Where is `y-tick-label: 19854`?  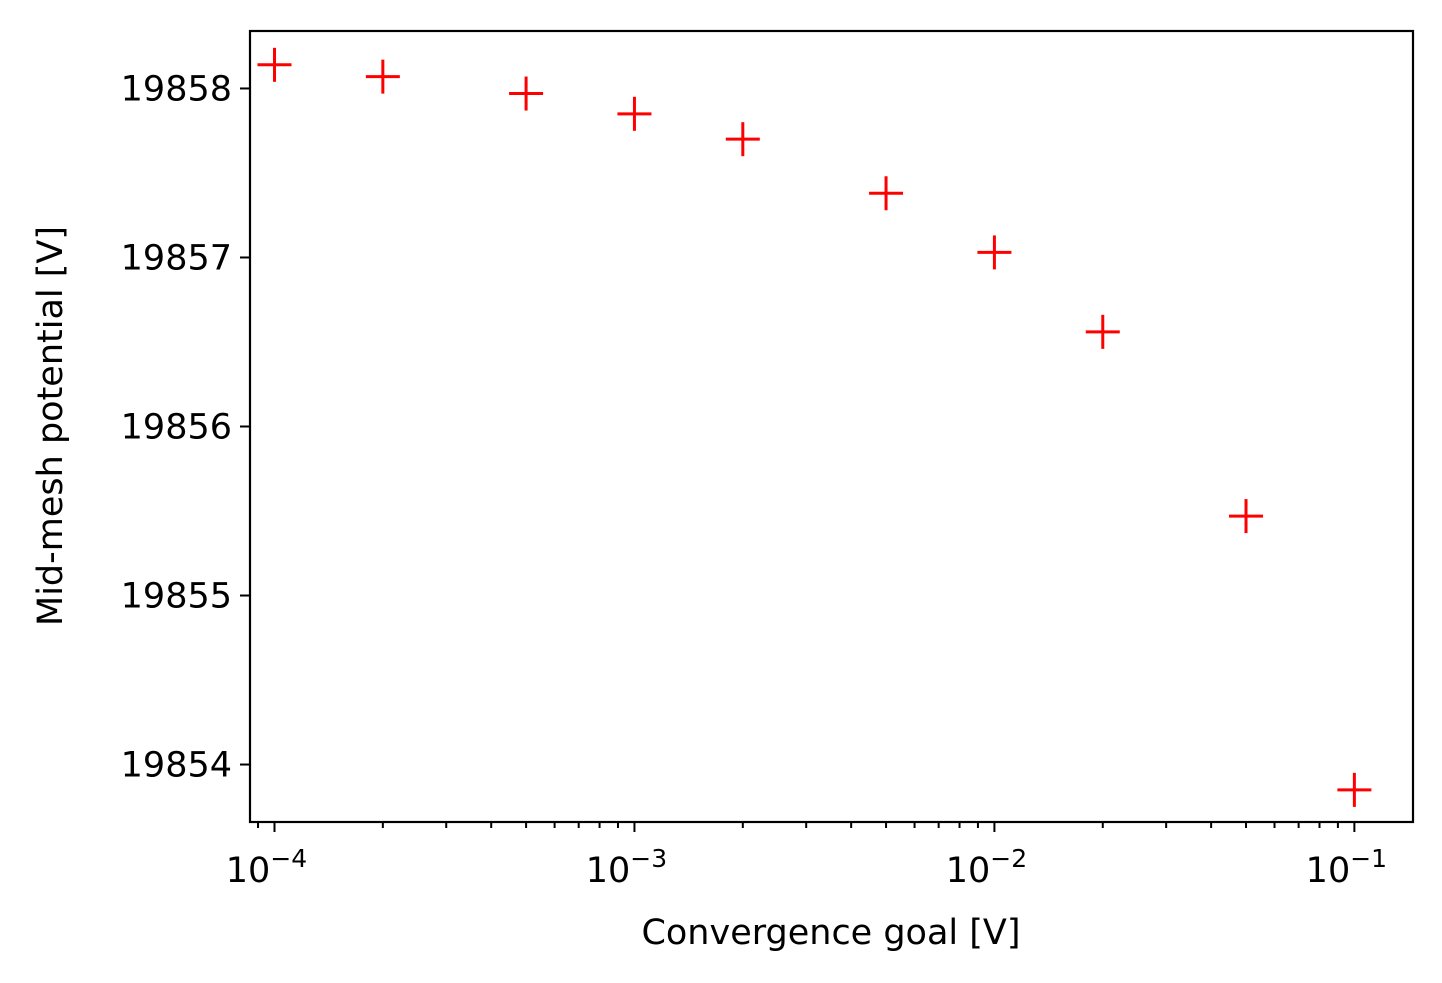
y-tick-label: 19854 is located at coordinates (176, 766).